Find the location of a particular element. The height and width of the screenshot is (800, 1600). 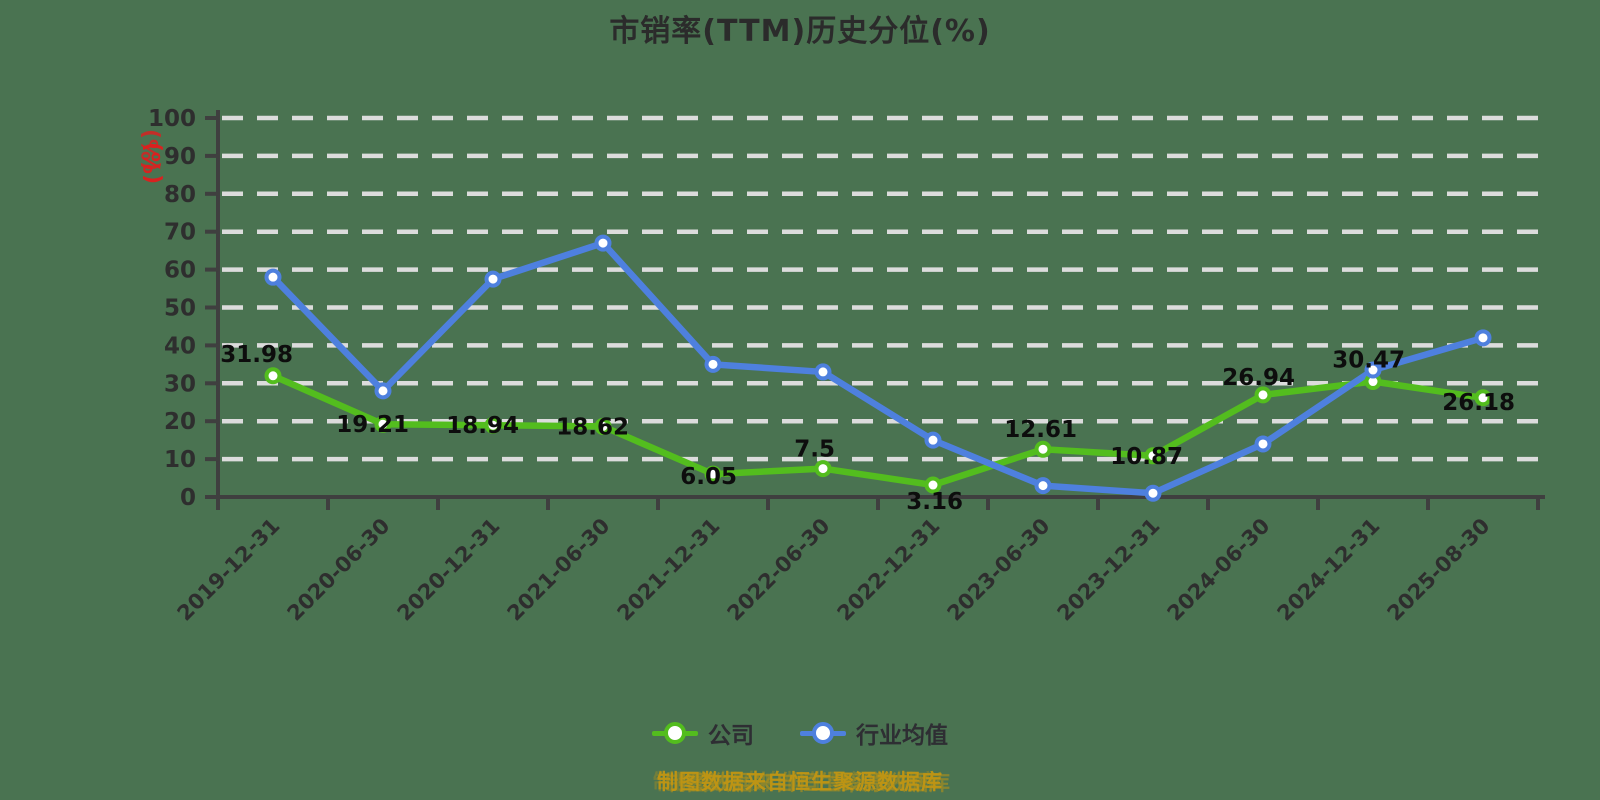

y-tick-label: 20 is located at coordinates (180, 422).